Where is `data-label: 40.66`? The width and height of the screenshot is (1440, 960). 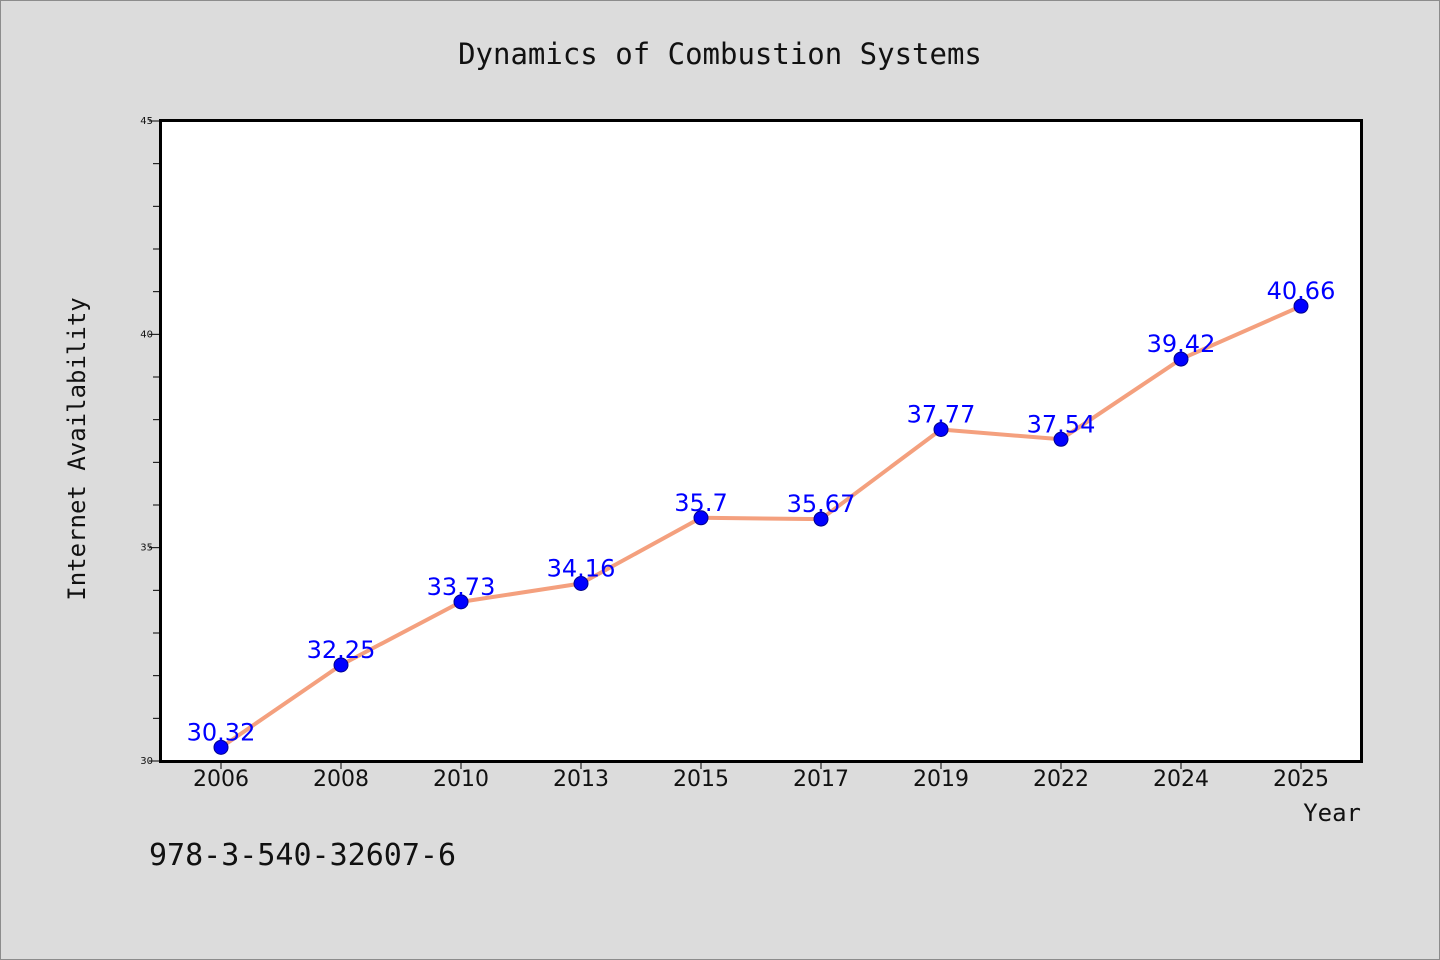 data-label: 40.66 is located at coordinates (1301, 291).